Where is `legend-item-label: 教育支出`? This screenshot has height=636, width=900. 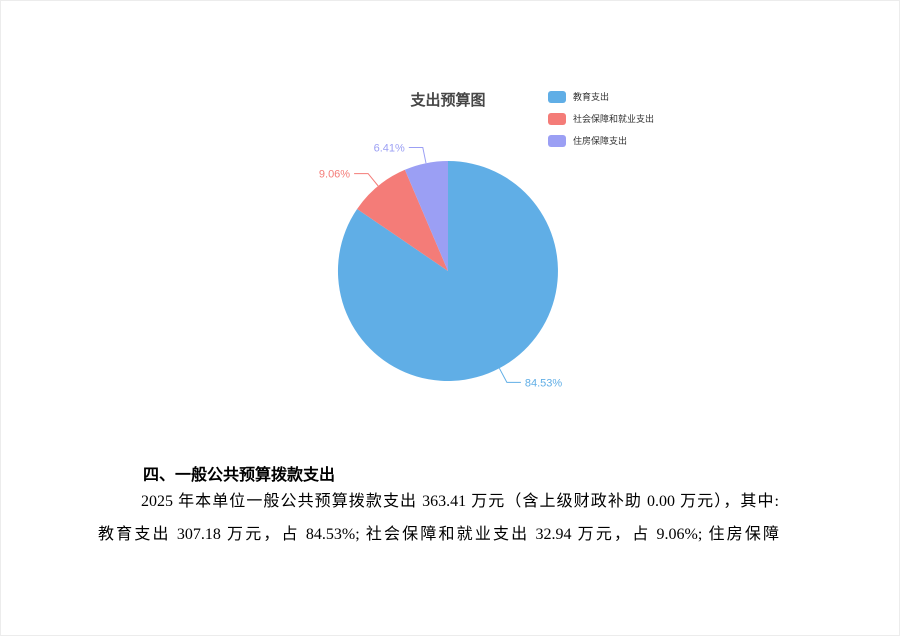 legend-item-label: 教育支出 is located at coordinates (591, 97).